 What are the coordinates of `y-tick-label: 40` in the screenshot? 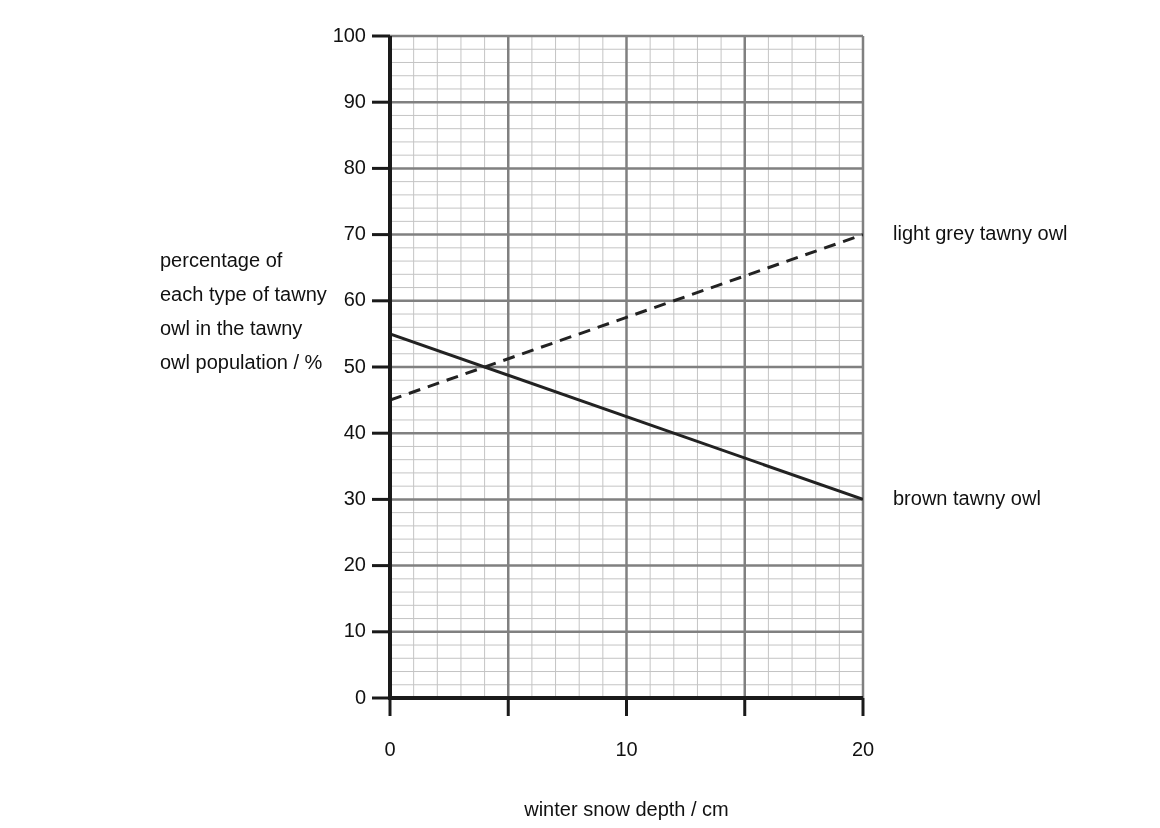 It's located at (354, 431).